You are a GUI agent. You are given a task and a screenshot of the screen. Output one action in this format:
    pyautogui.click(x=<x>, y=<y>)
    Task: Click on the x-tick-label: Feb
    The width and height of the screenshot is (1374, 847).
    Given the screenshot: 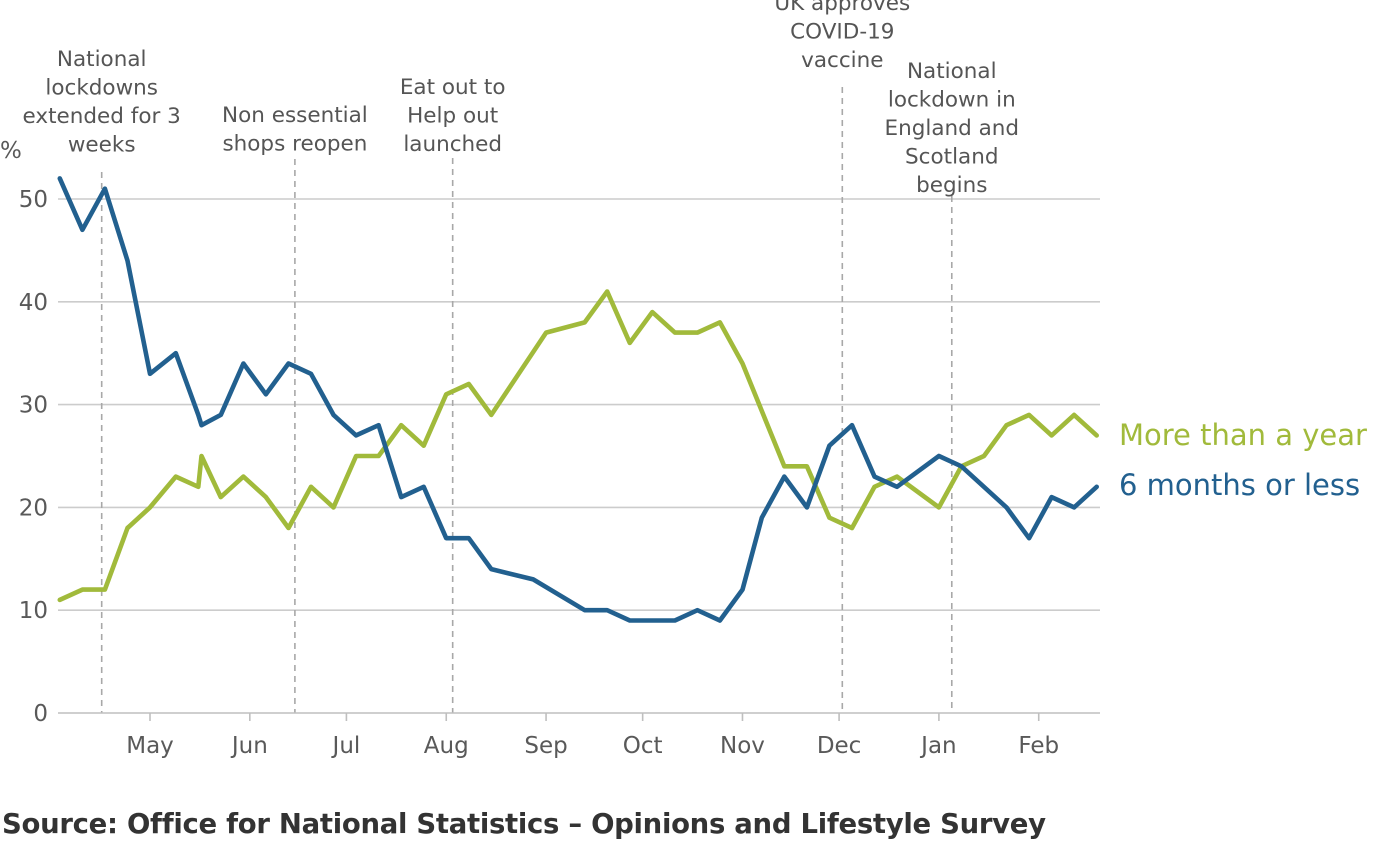 What is the action you would take?
    pyautogui.click(x=1038, y=746)
    